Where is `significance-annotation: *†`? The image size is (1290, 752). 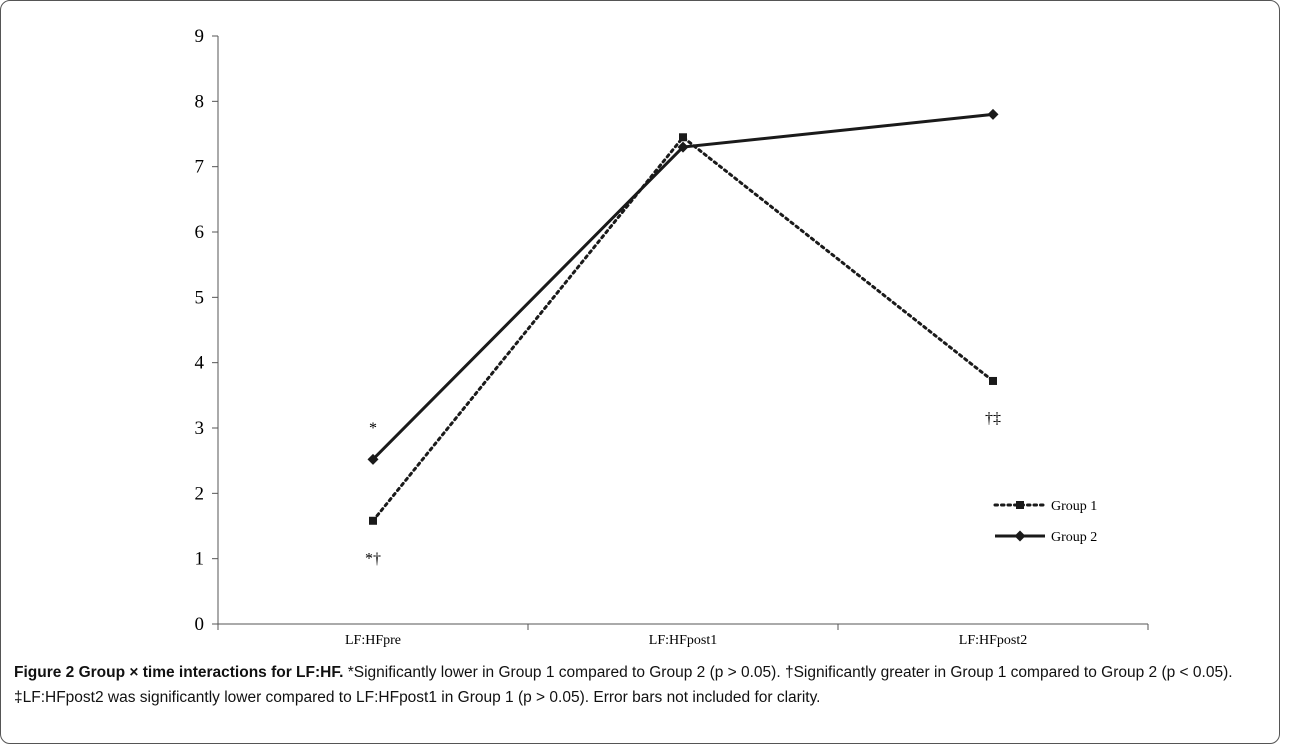
significance-annotation: *† is located at coordinates (373, 559).